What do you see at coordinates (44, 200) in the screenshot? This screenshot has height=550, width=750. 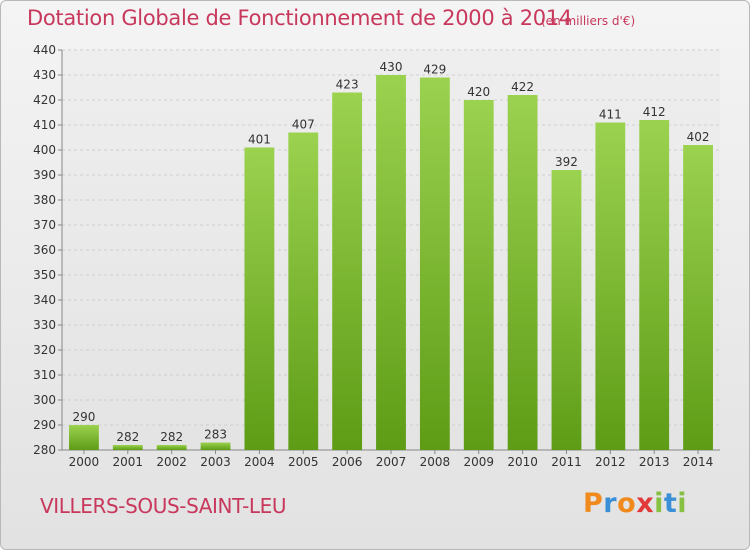 I see `y-tick-label: 380` at bounding box center [44, 200].